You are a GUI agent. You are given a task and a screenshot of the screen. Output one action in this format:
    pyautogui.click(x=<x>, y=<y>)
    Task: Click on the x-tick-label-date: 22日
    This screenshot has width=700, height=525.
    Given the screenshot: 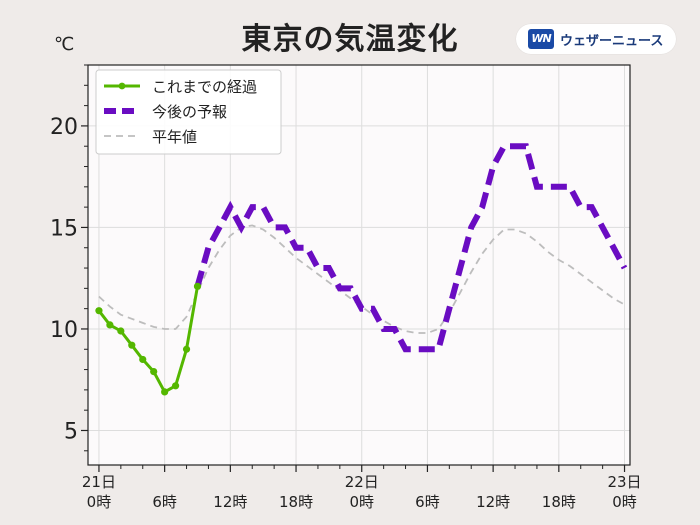 What is the action you would take?
    pyautogui.click(x=362, y=482)
    